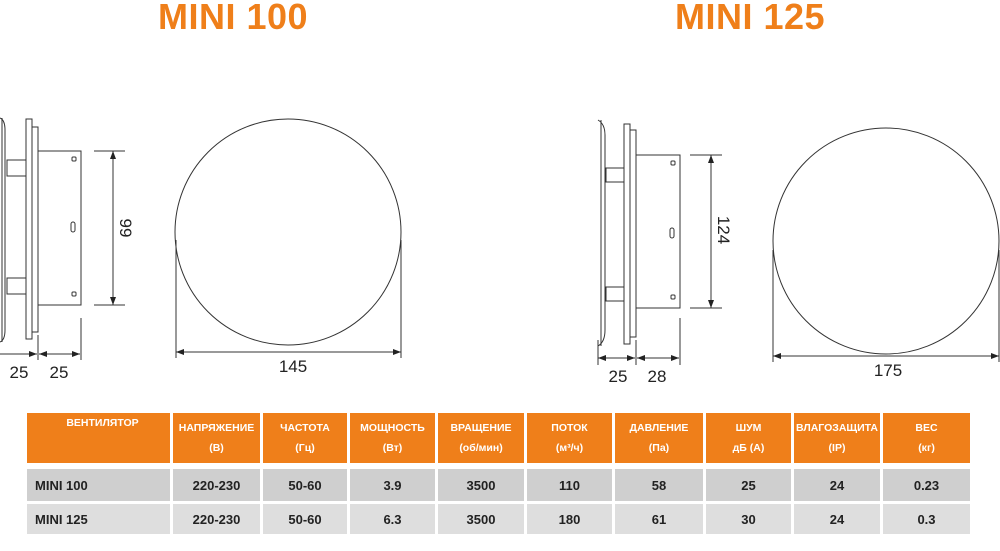 The height and width of the screenshot is (551, 1000). I want to click on column-header-line: МОЩНОСТЬ, so click(392, 428).